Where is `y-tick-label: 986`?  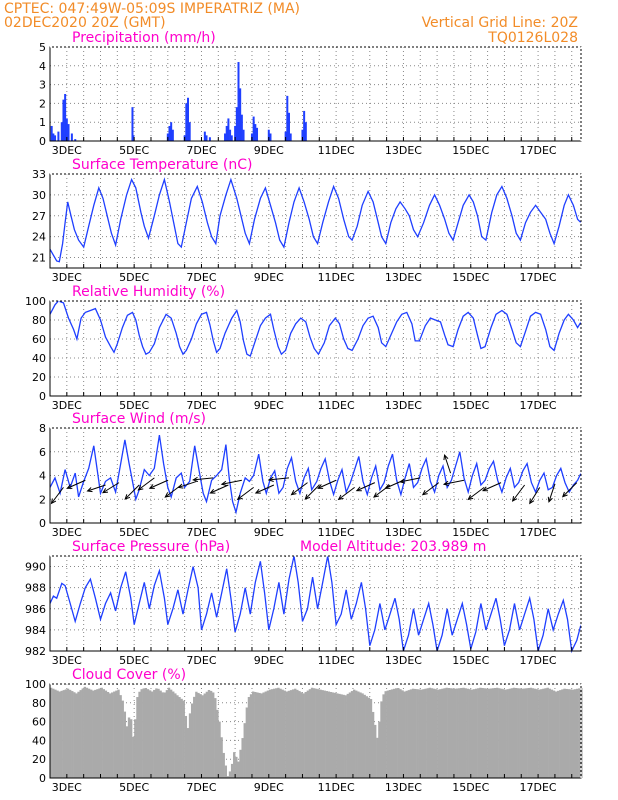 y-tick-label: 986 is located at coordinates (35, 609).